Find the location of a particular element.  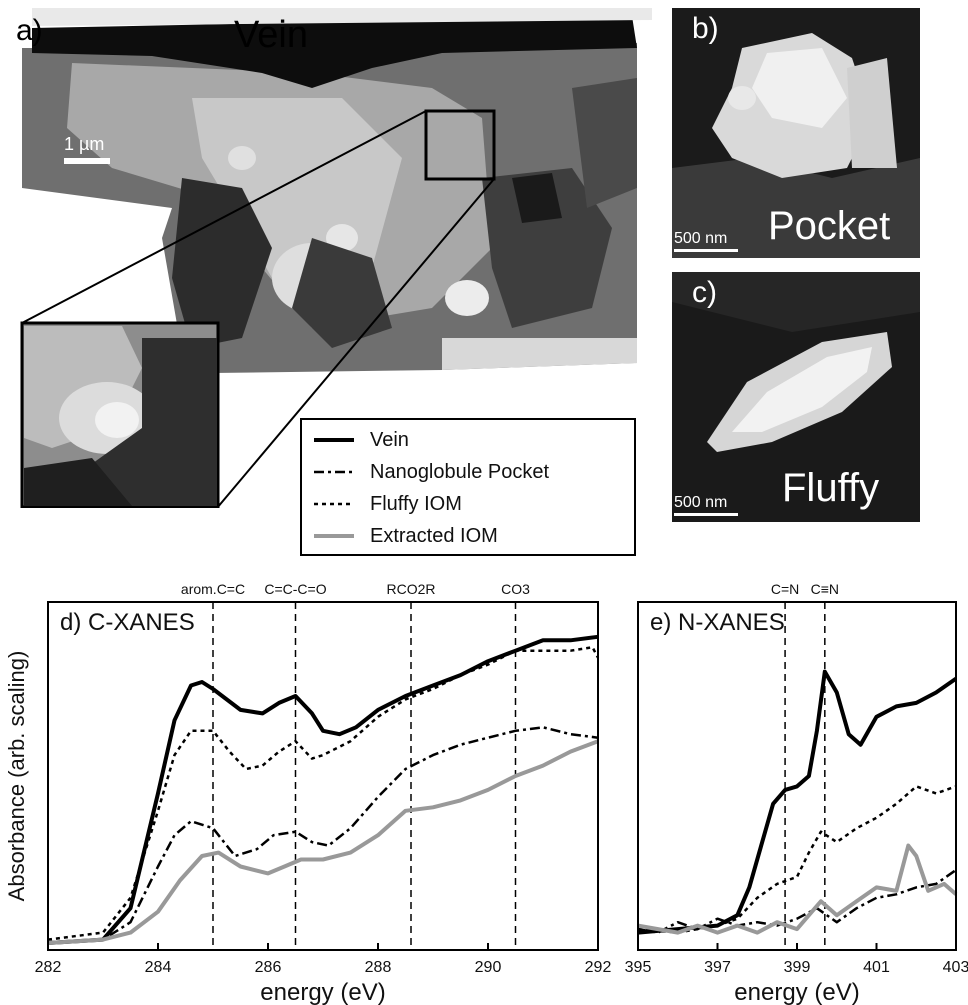

panel-b-letter: b) is located at coordinates (705, 28).